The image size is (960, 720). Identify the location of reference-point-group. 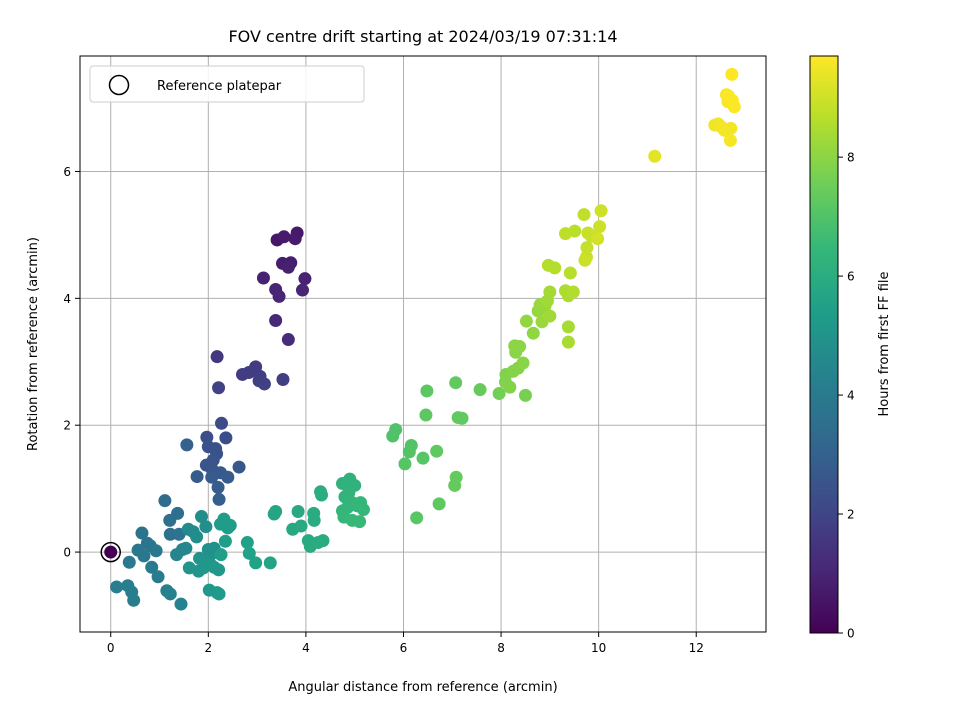
(110, 552).